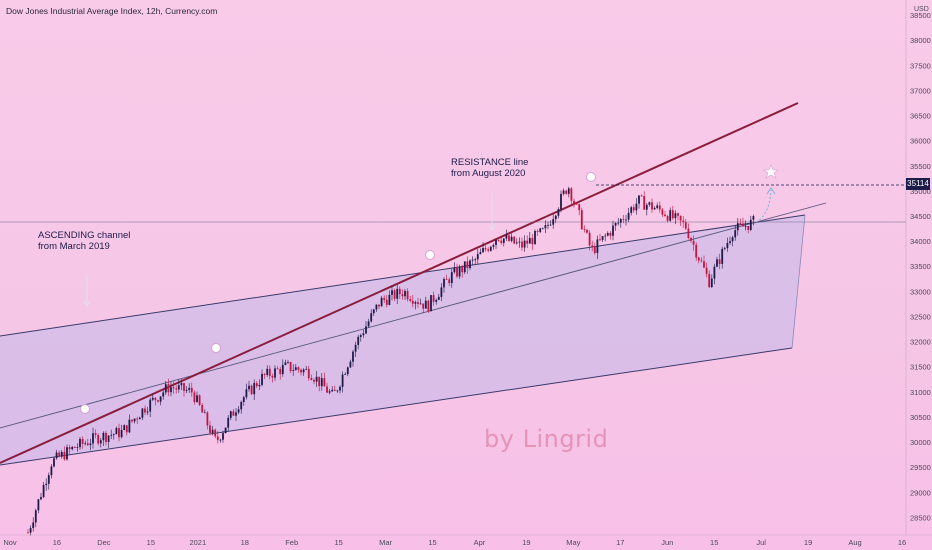 The image size is (932, 550). What do you see at coordinates (291, 542) in the screenshot?
I see `x-tick-label: Feb` at bounding box center [291, 542].